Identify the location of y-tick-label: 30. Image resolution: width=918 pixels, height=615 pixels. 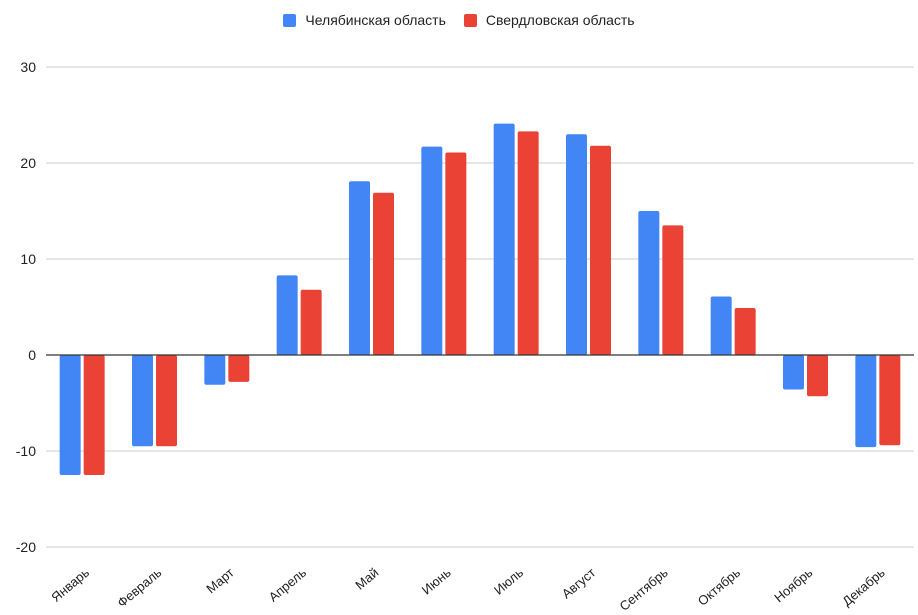
(28, 67).